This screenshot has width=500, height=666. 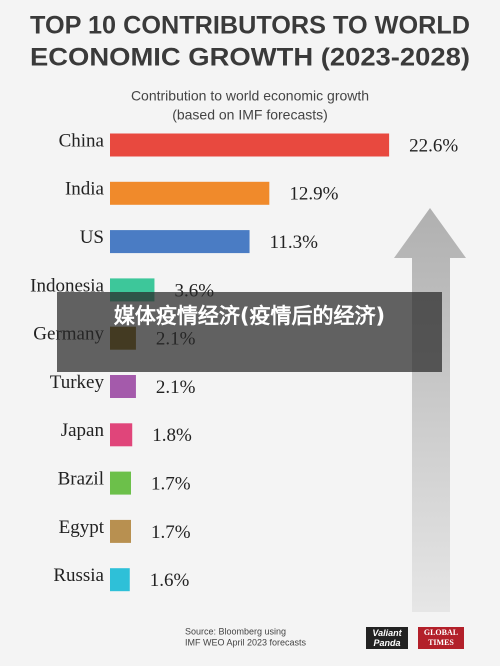 What do you see at coordinates (92, 237) in the screenshot?
I see `category-label: US` at bounding box center [92, 237].